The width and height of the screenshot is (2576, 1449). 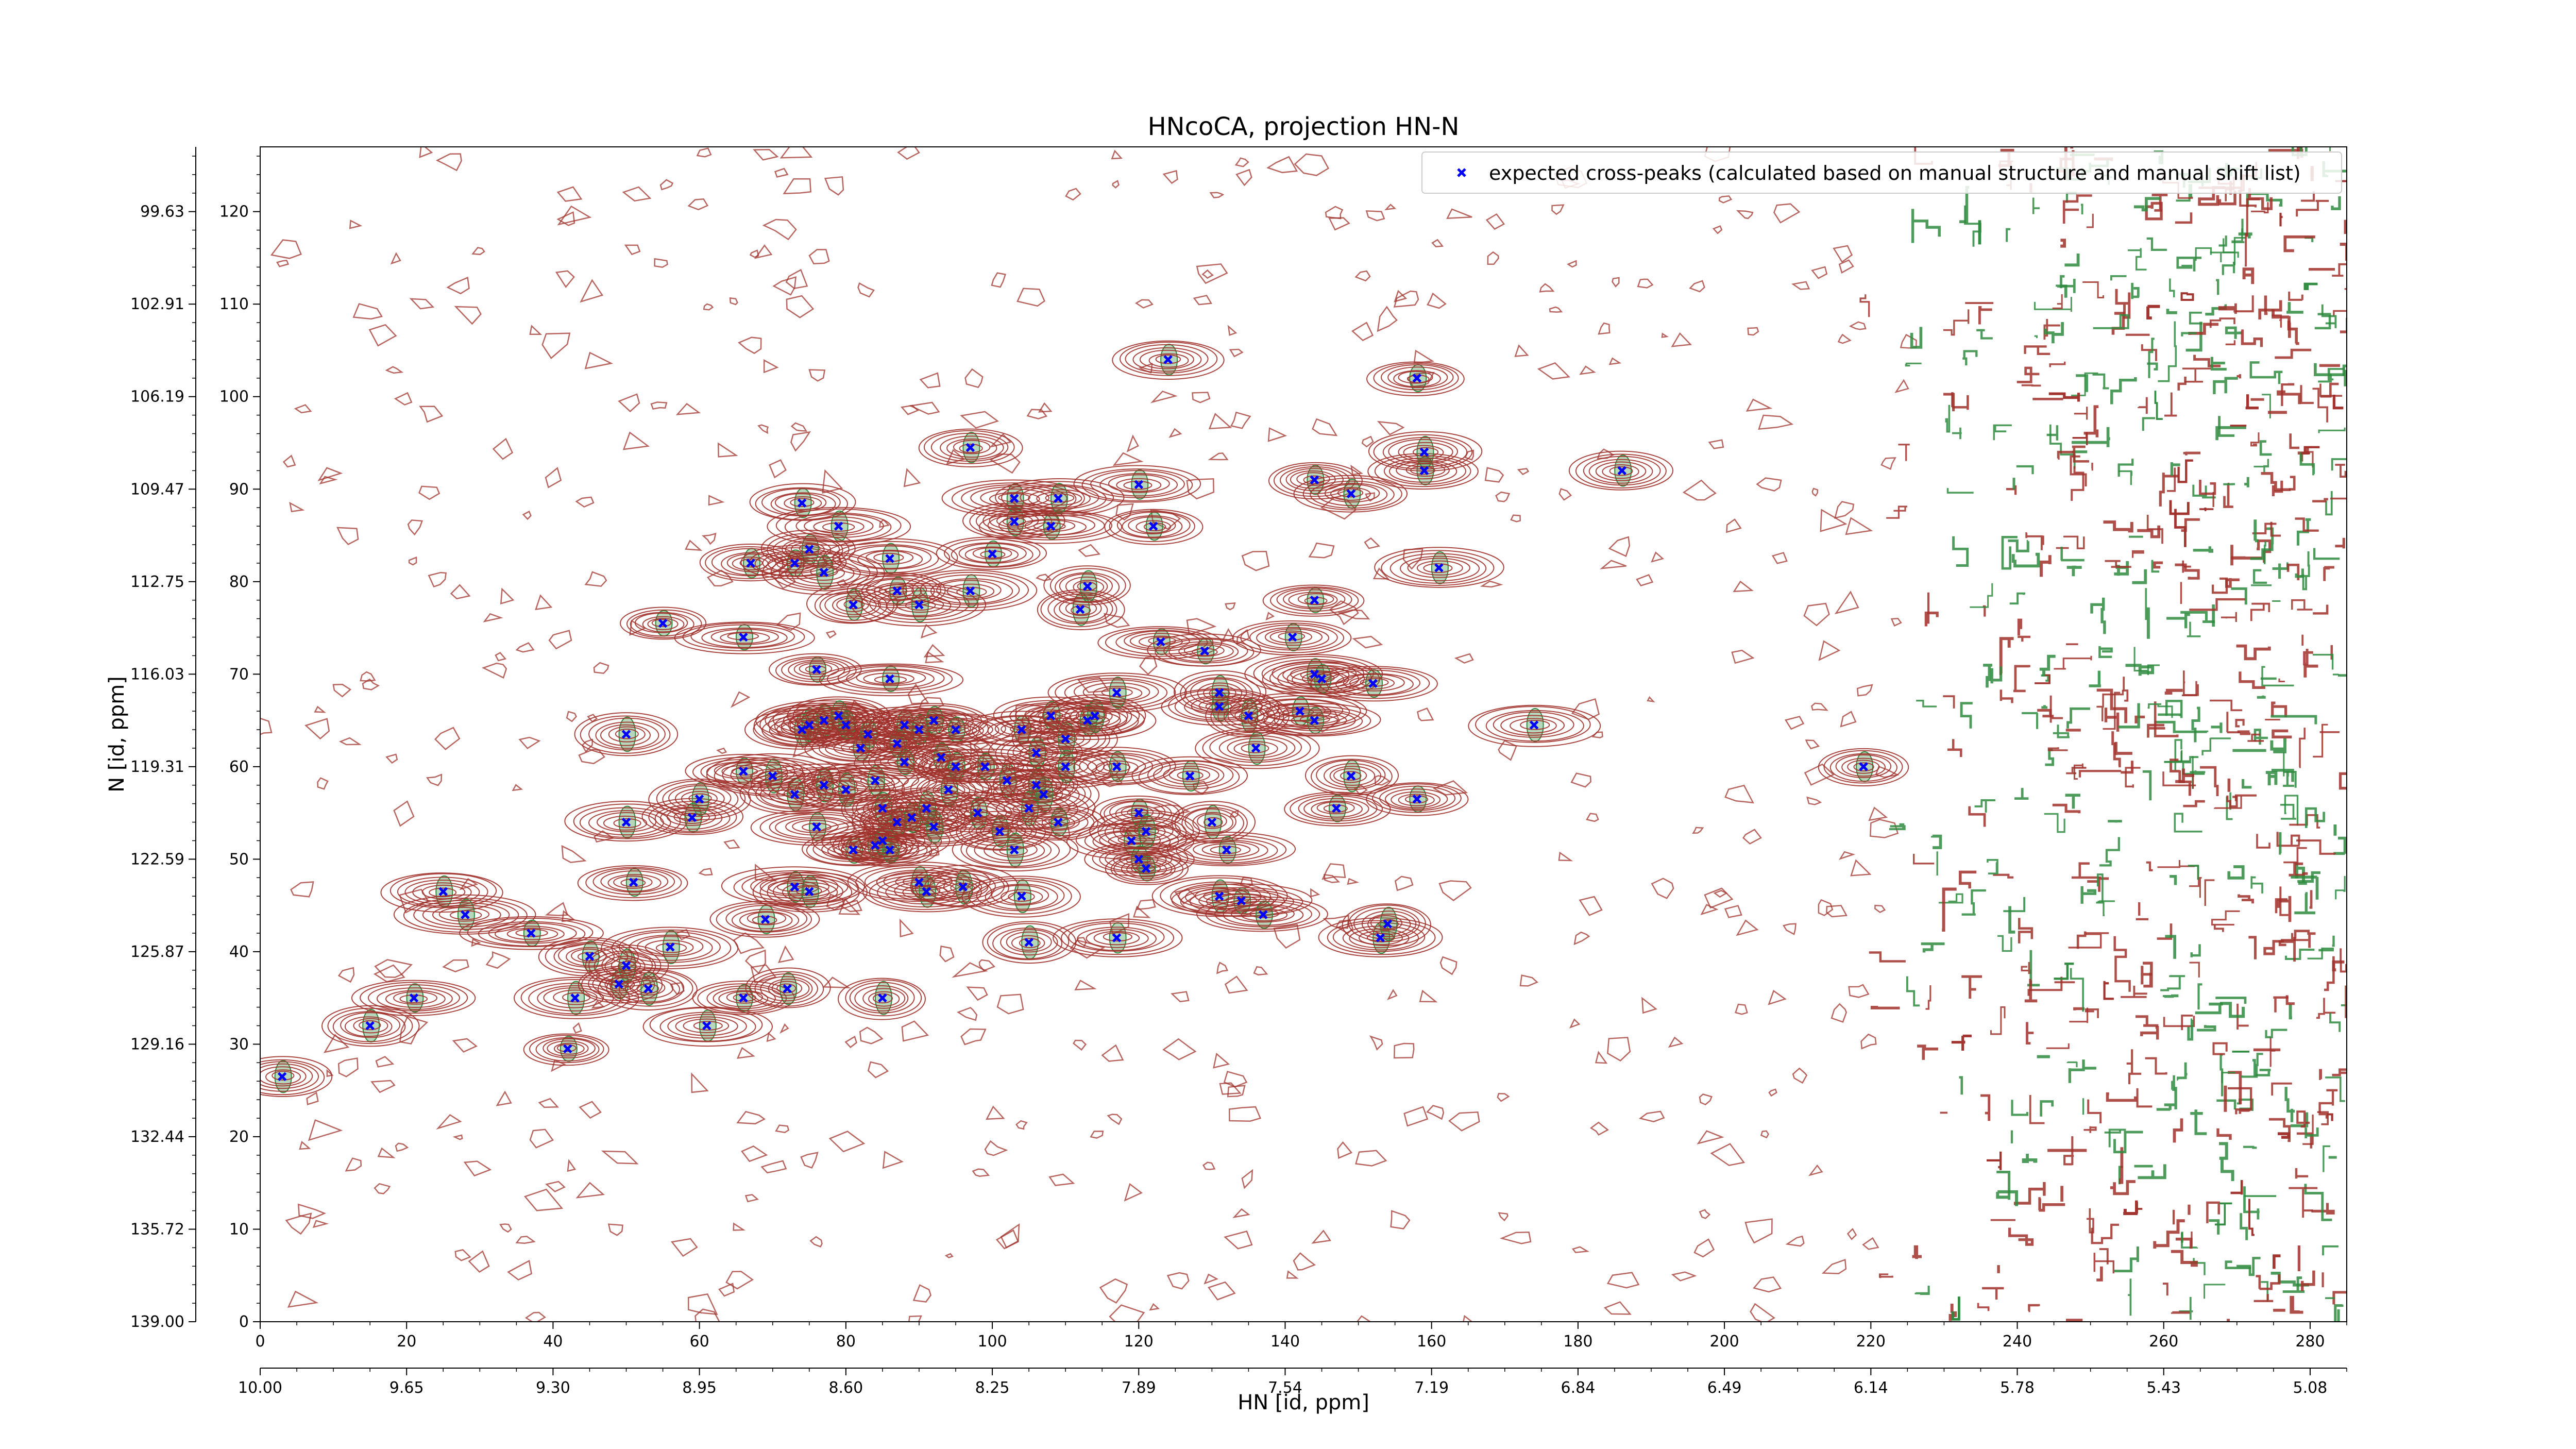 What do you see at coordinates (1432, 1342) in the screenshot?
I see `x-index-tick-label: 160` at bounding box center [1432, 1342].